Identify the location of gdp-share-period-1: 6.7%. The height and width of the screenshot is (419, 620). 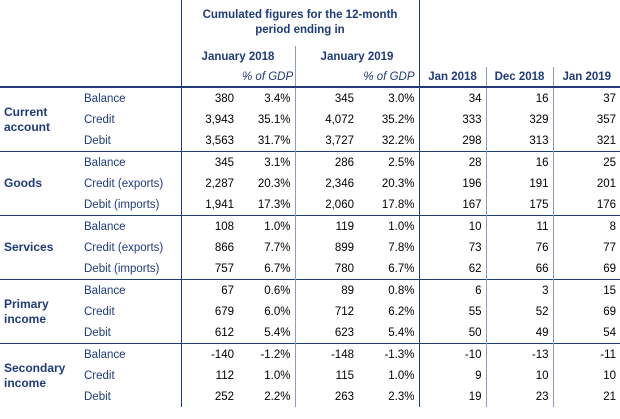
(277, 268).